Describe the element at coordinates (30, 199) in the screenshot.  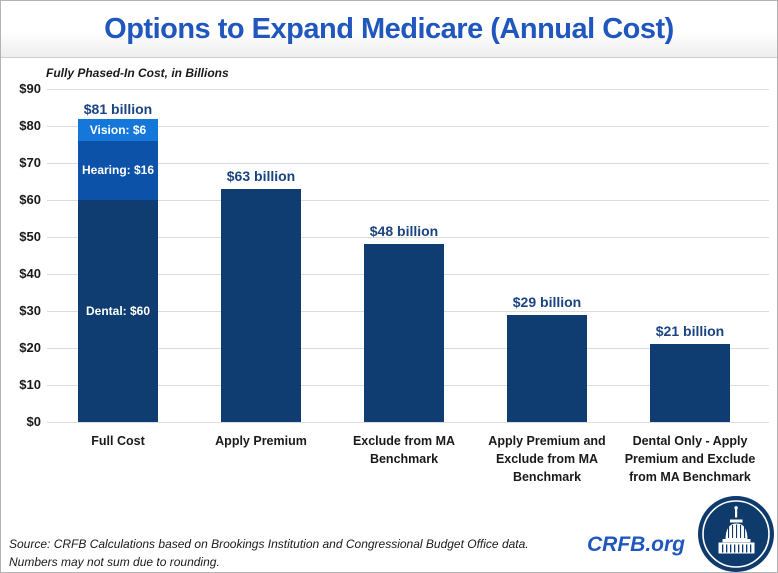
I see `y-tick-label-60: $60` at that location.